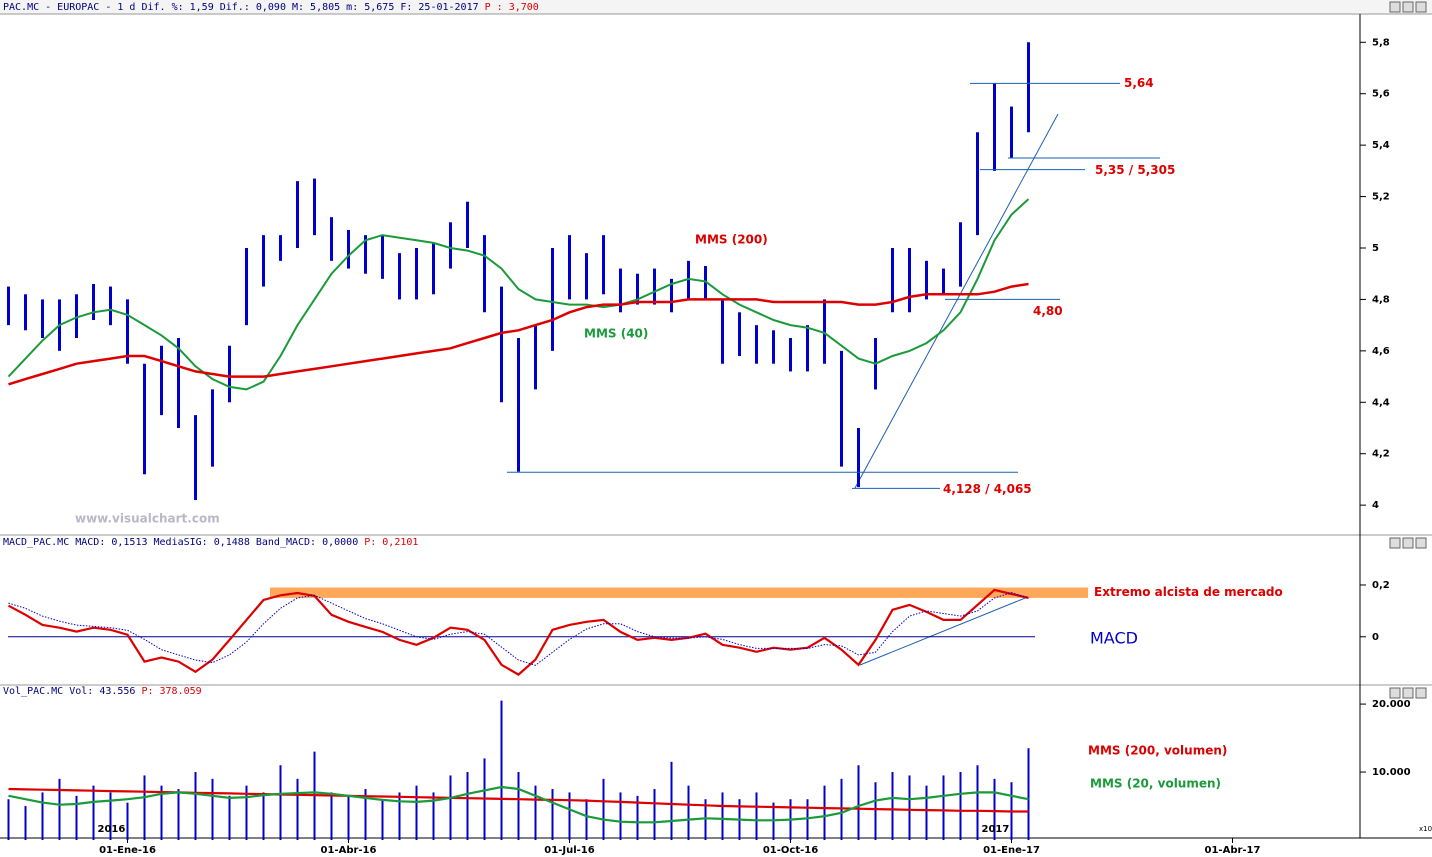 Image resolution: width=1432 pixels, height=857 pixels. What do you see at coordinates (1408, 350) in the screenshot?
I see `window-buttons` at bounding box center [1408, 350].